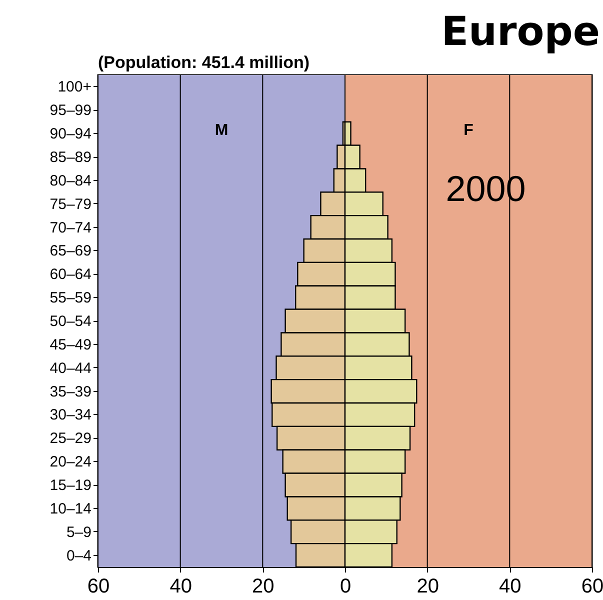  I want to click on y-tick-label: 30–34, so click(71, 415).